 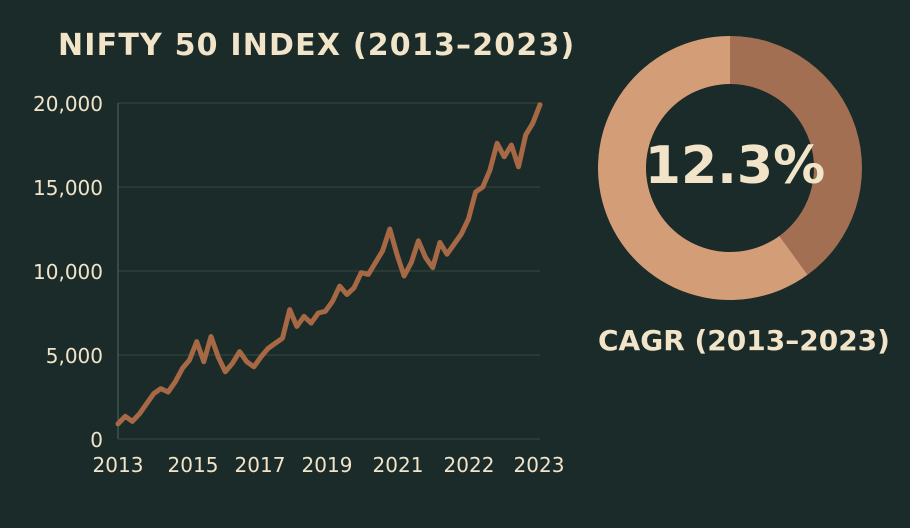 What do you see at coordinates (735, 166) in the screenshot?
I see `cagr-value: 12.3%` at bounding box center [735, 166].